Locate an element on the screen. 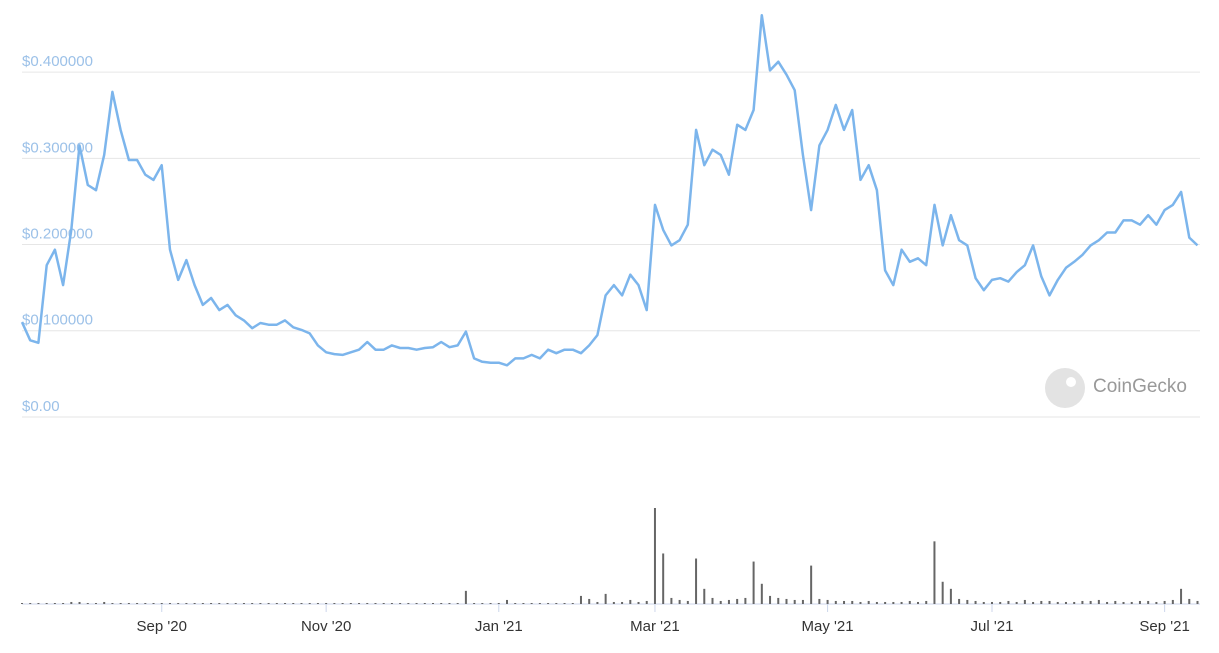 Image resolution: width=1219 pixels, height=653 pixels. x-tick-label: Sep '21 is located at coordinates (1164, 626).